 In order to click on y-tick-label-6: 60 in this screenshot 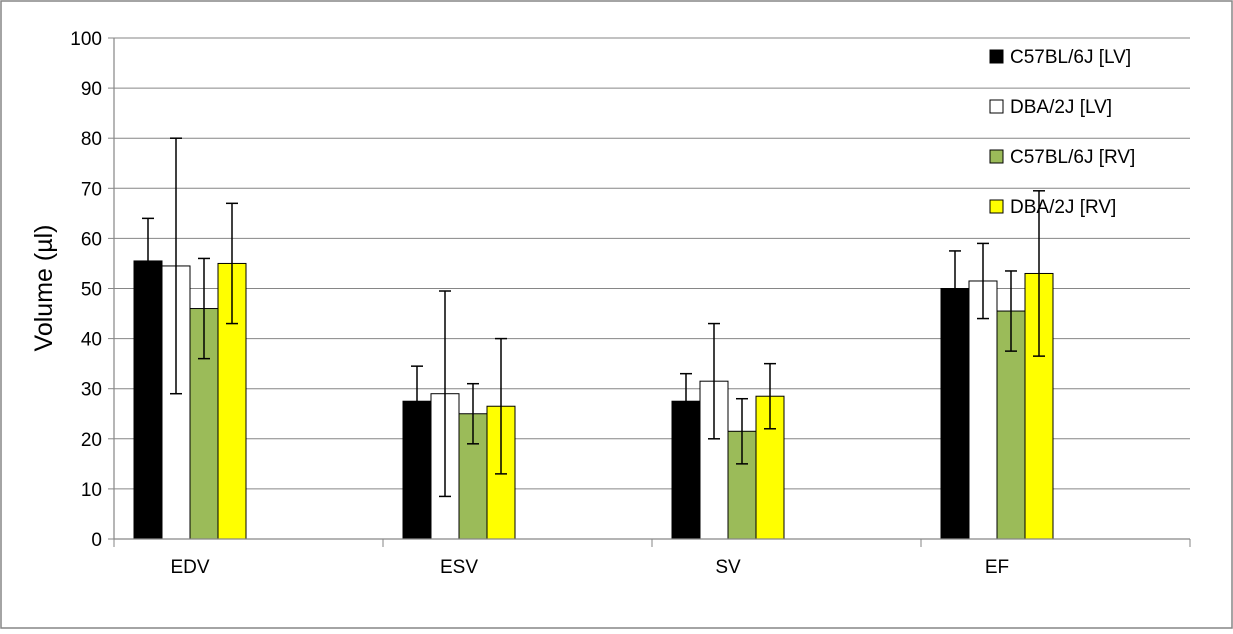, I will do `click(91, 239)`.